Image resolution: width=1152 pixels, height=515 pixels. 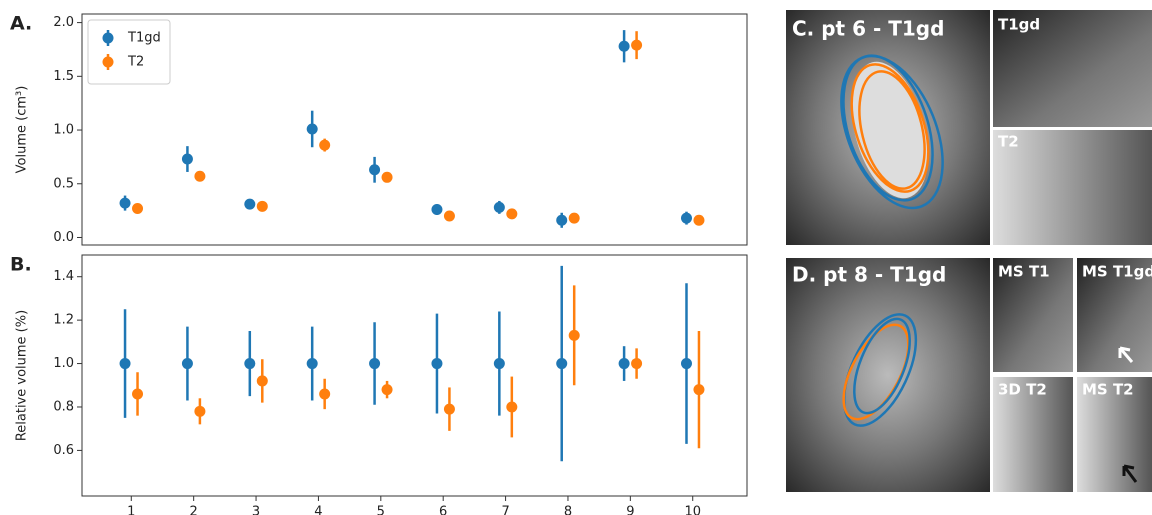 I want to click on y-tick-label: 0.5, so click(x=63, y=183).